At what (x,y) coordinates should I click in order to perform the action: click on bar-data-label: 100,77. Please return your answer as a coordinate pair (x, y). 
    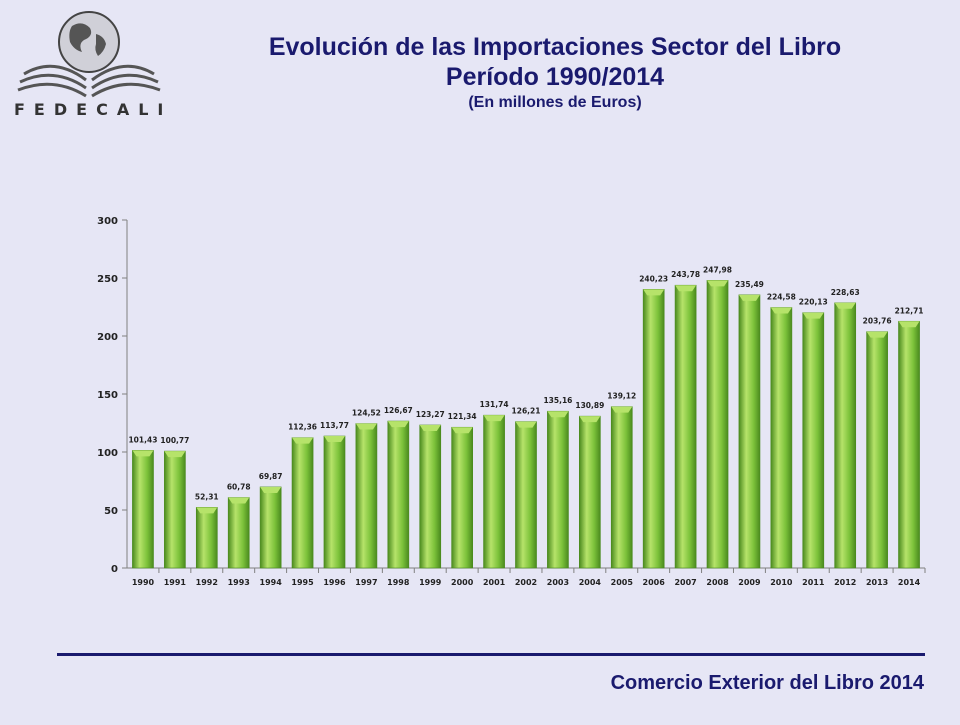
    Looking at the image, I should click on (174, 440).